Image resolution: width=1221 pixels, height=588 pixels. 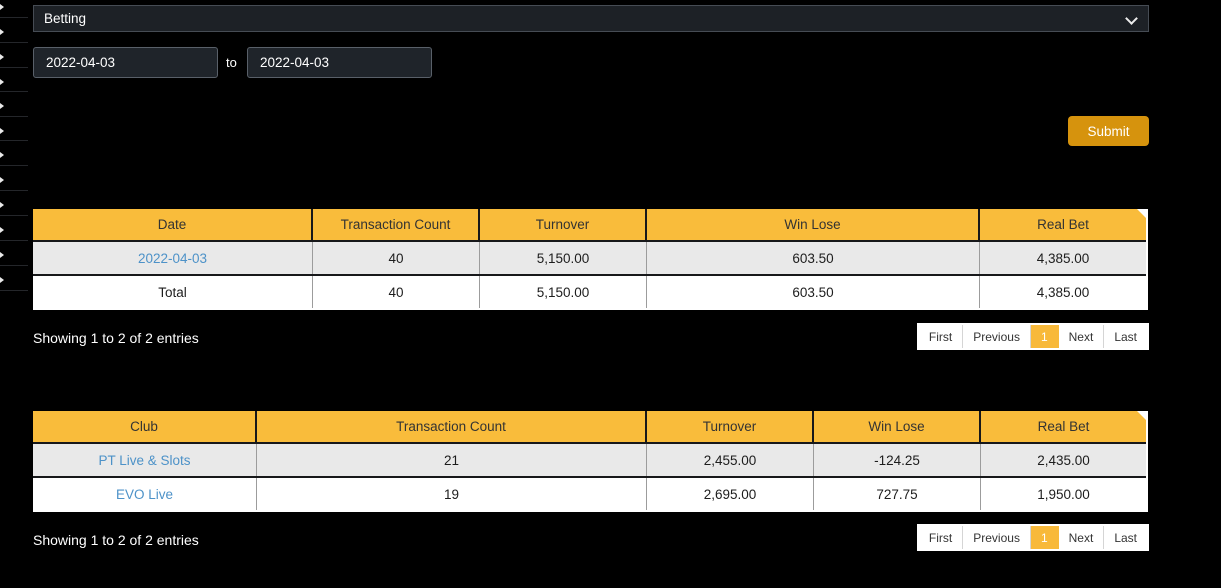 What do you see at coordinates (897, 494) in the screenshot?
I see `win-lose-cell: 727.75` at bounding box center [897, 494].